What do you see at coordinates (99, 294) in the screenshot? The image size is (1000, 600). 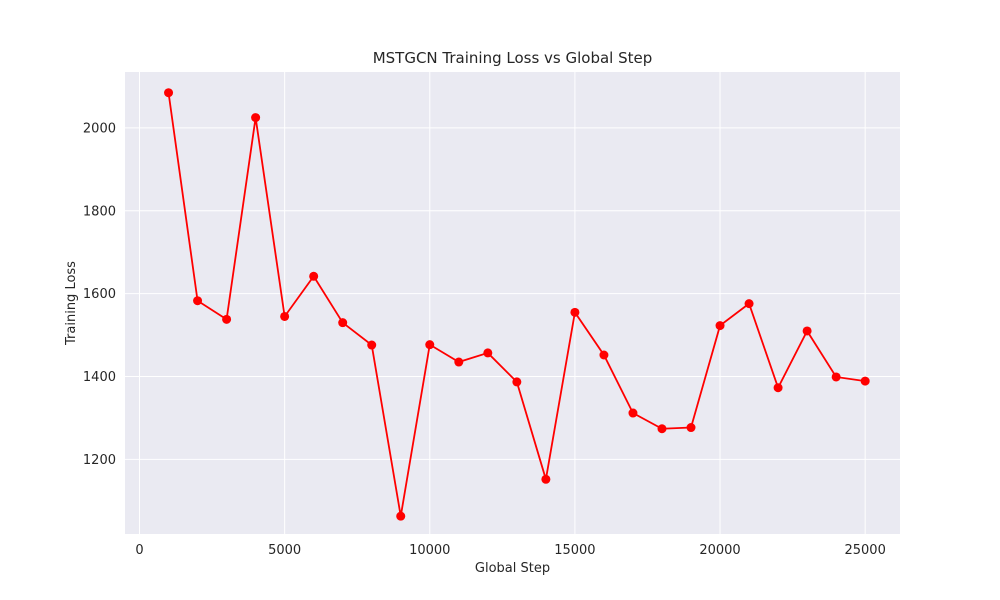 I see `y-tick-label: 1600` at bounding box center [99, 294].